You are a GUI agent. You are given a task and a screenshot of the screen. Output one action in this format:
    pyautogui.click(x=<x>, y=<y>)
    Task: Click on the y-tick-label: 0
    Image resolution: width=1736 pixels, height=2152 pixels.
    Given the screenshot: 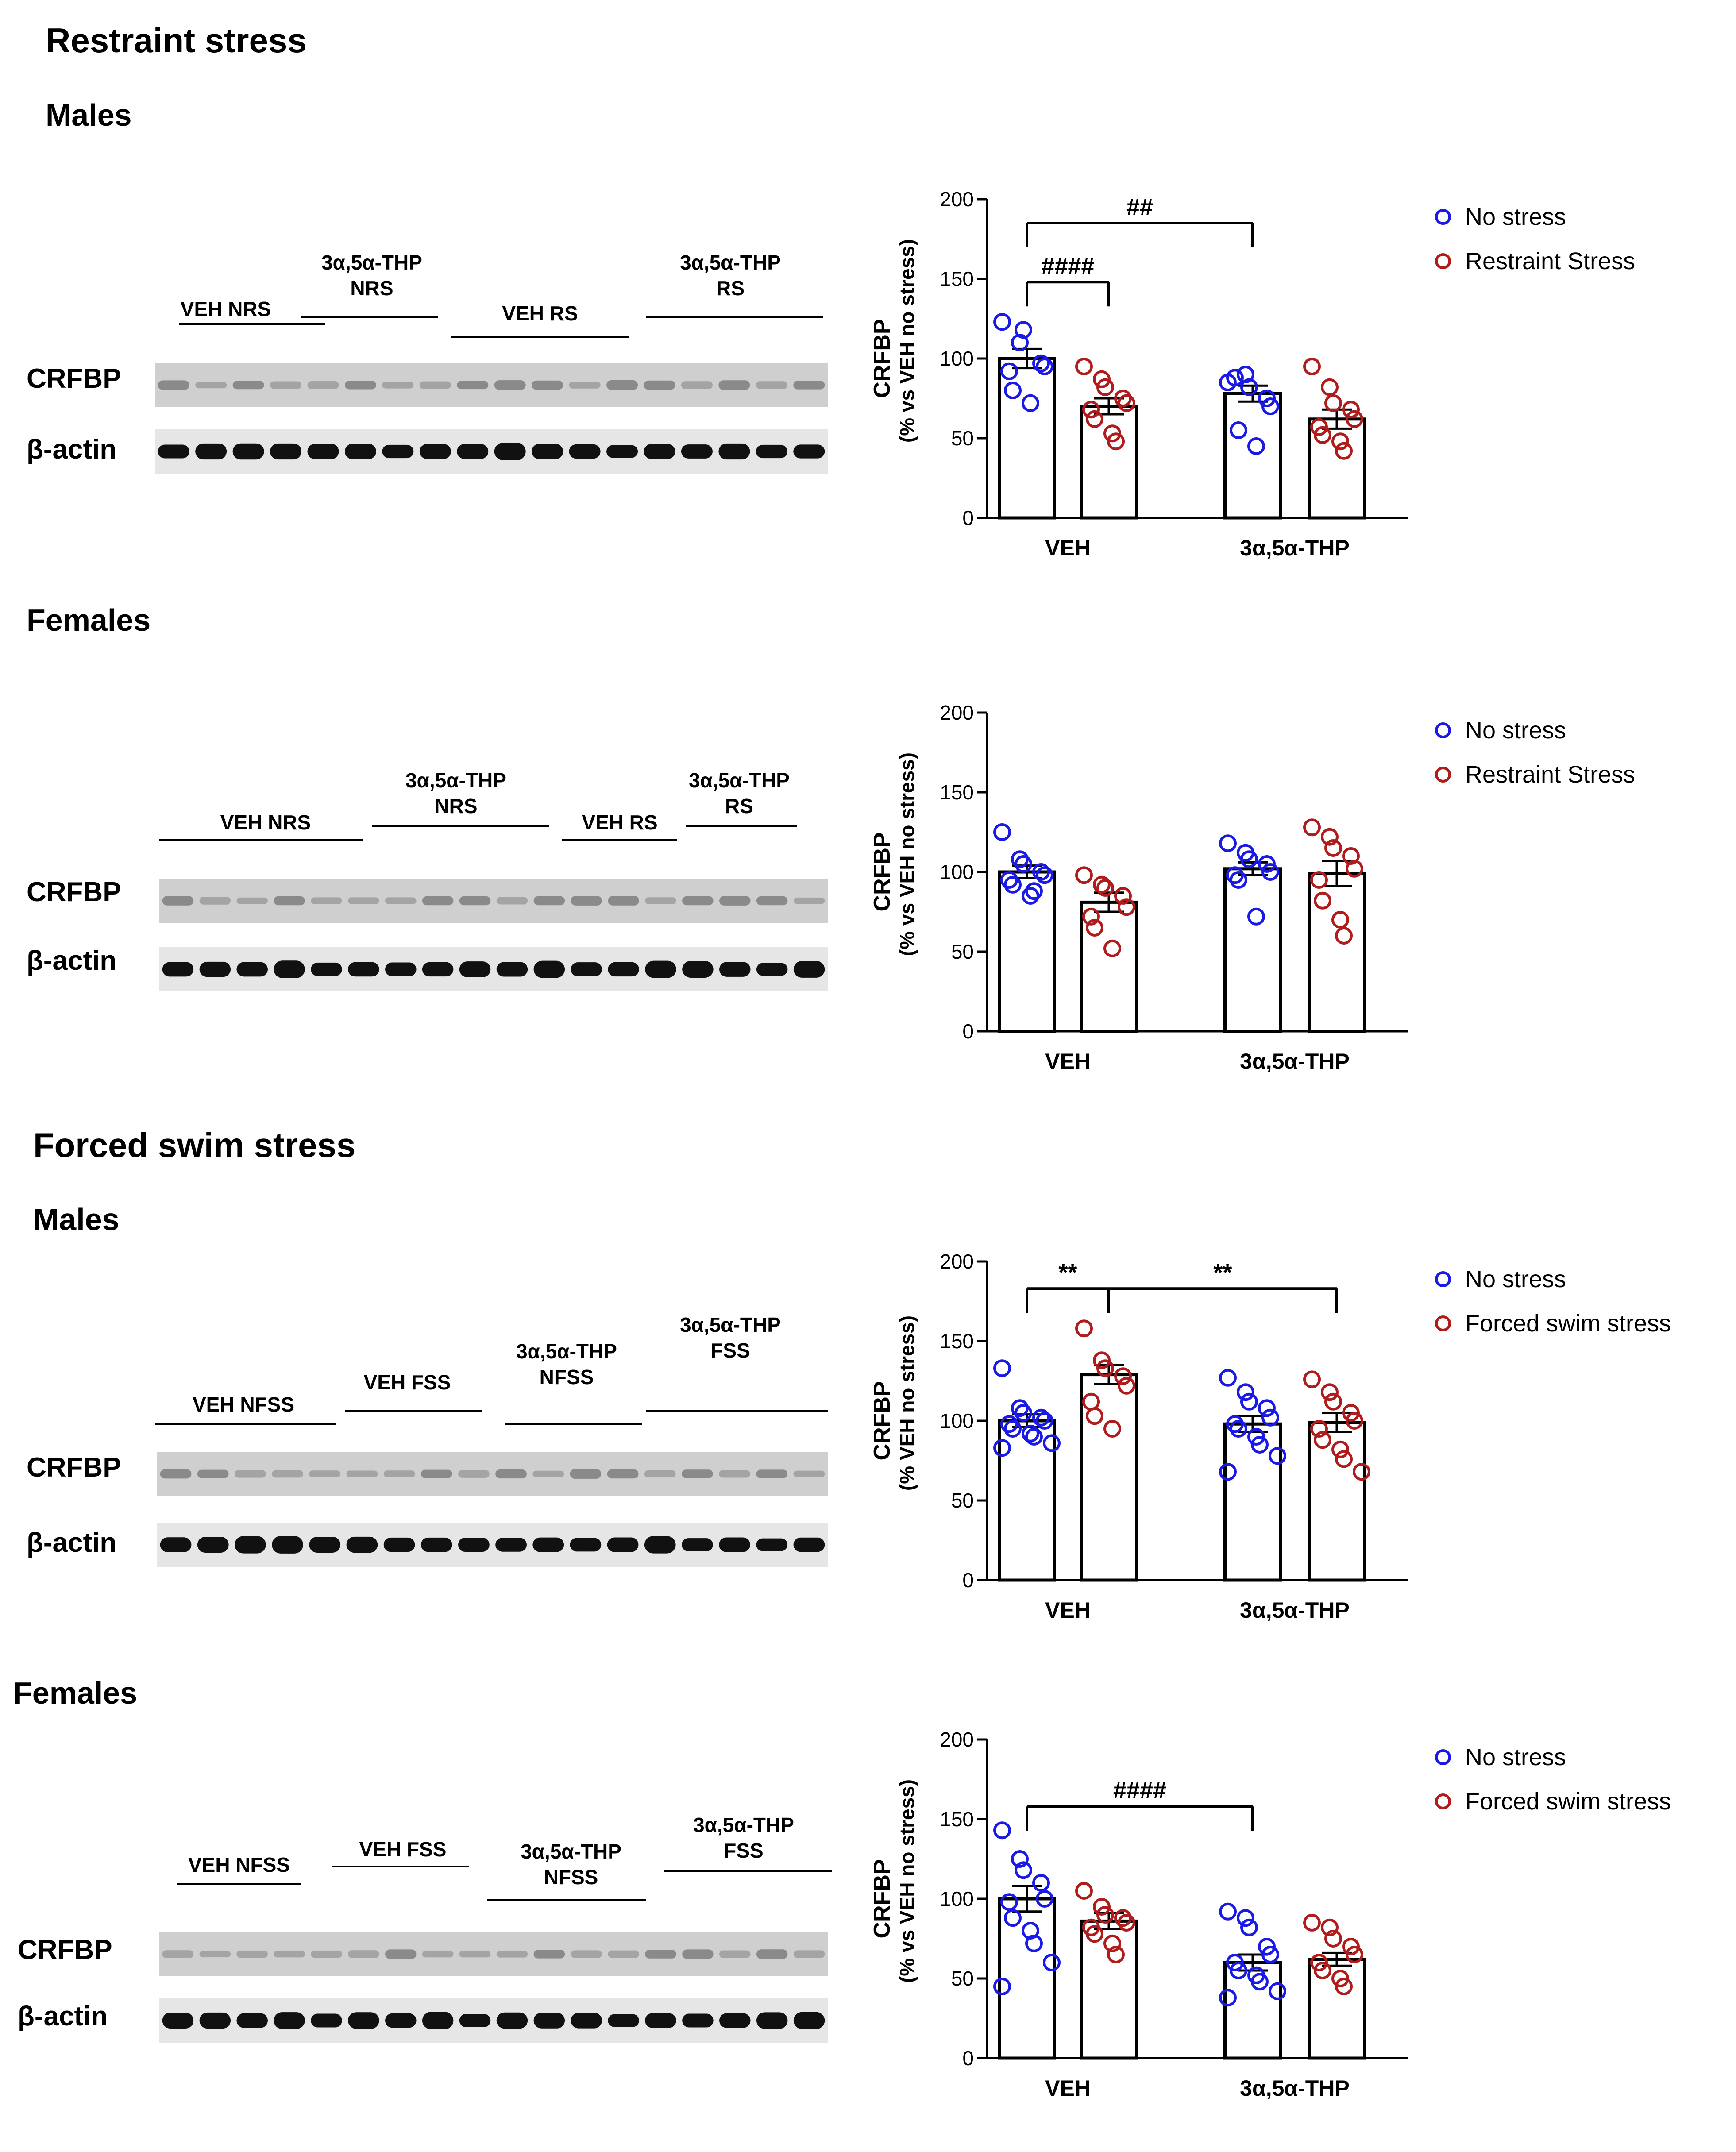 What is the action you would take?
    pyautogui.click(x=968, y=1581)
    